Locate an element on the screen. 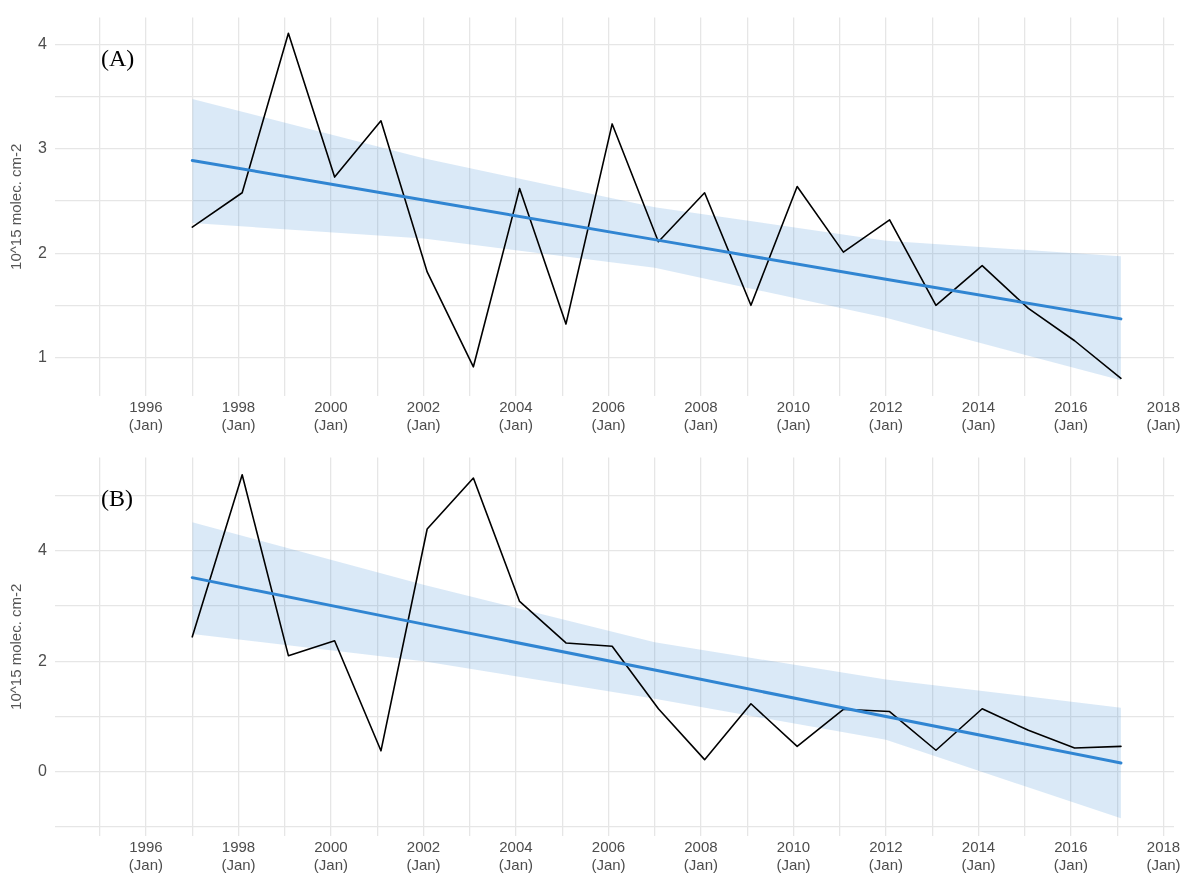  y-tick-label: 3 is located at coordinates (42, 148).